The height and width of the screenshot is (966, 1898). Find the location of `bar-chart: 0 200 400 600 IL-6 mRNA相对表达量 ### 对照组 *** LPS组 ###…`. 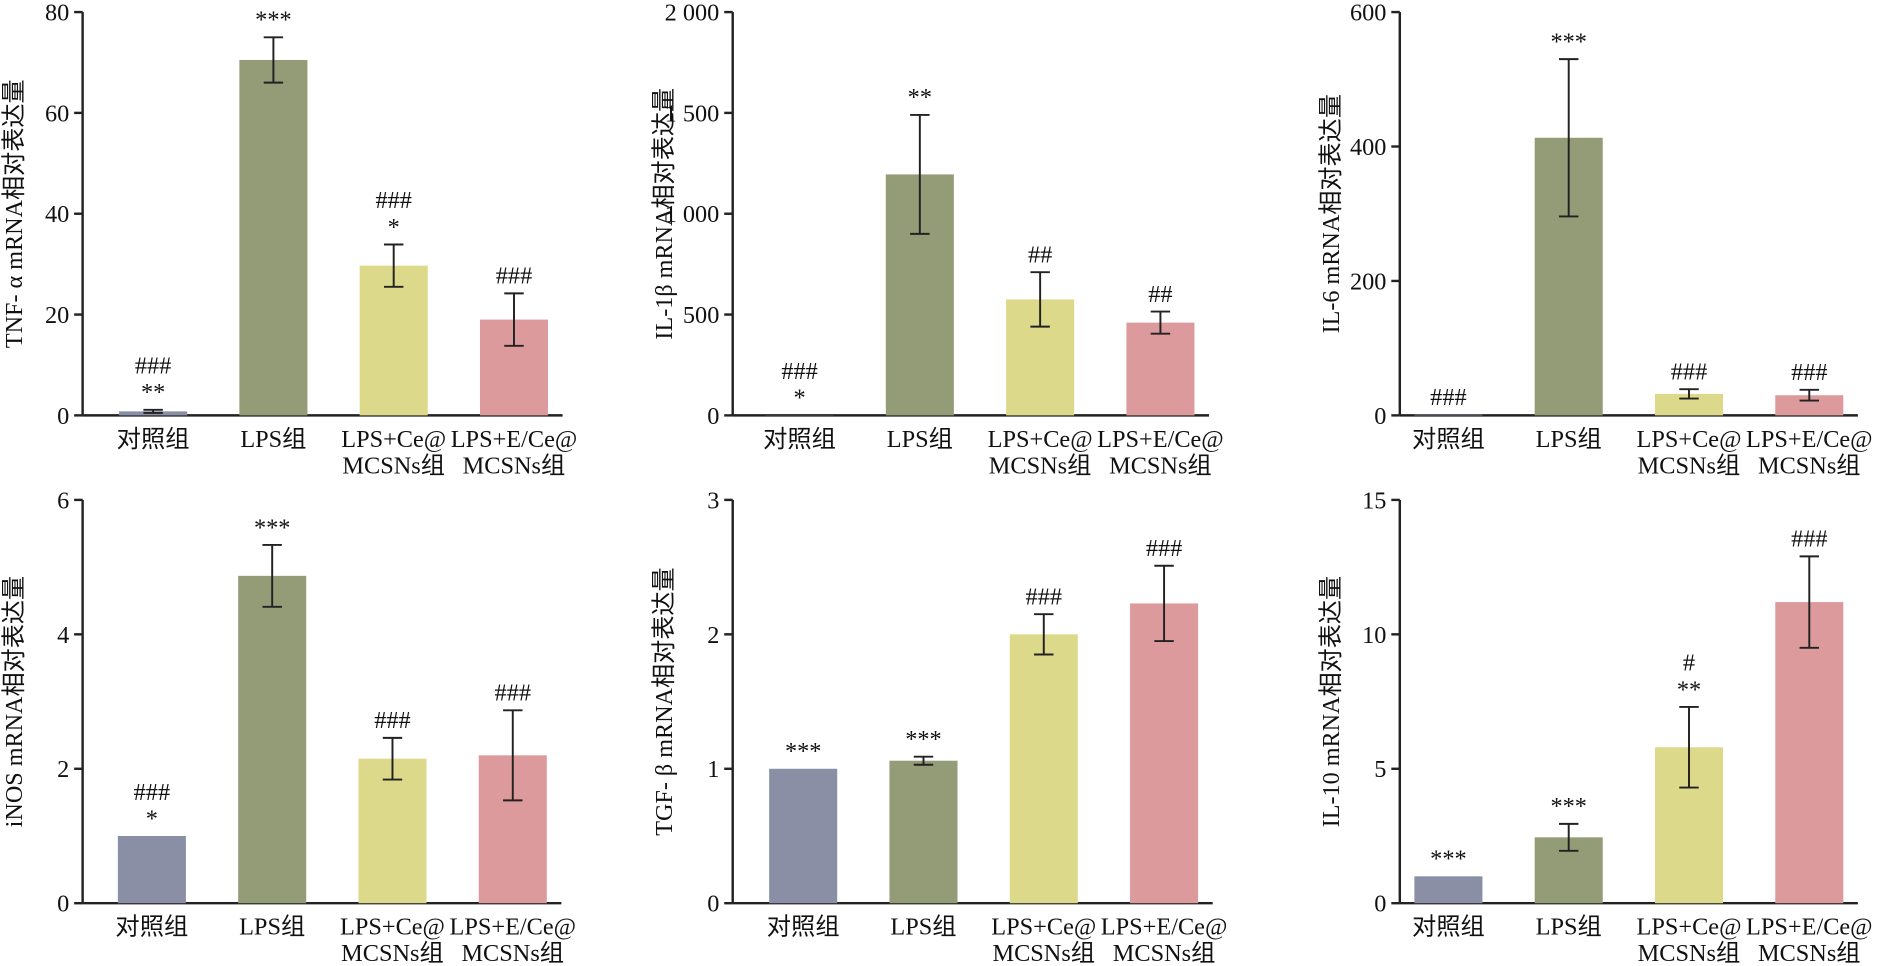

bar-chart: 0 200 400 600 IL-6 mRNA相对表达量 ### 对照组 *** LPS组 ###… is located at coordinates (1595, 239).